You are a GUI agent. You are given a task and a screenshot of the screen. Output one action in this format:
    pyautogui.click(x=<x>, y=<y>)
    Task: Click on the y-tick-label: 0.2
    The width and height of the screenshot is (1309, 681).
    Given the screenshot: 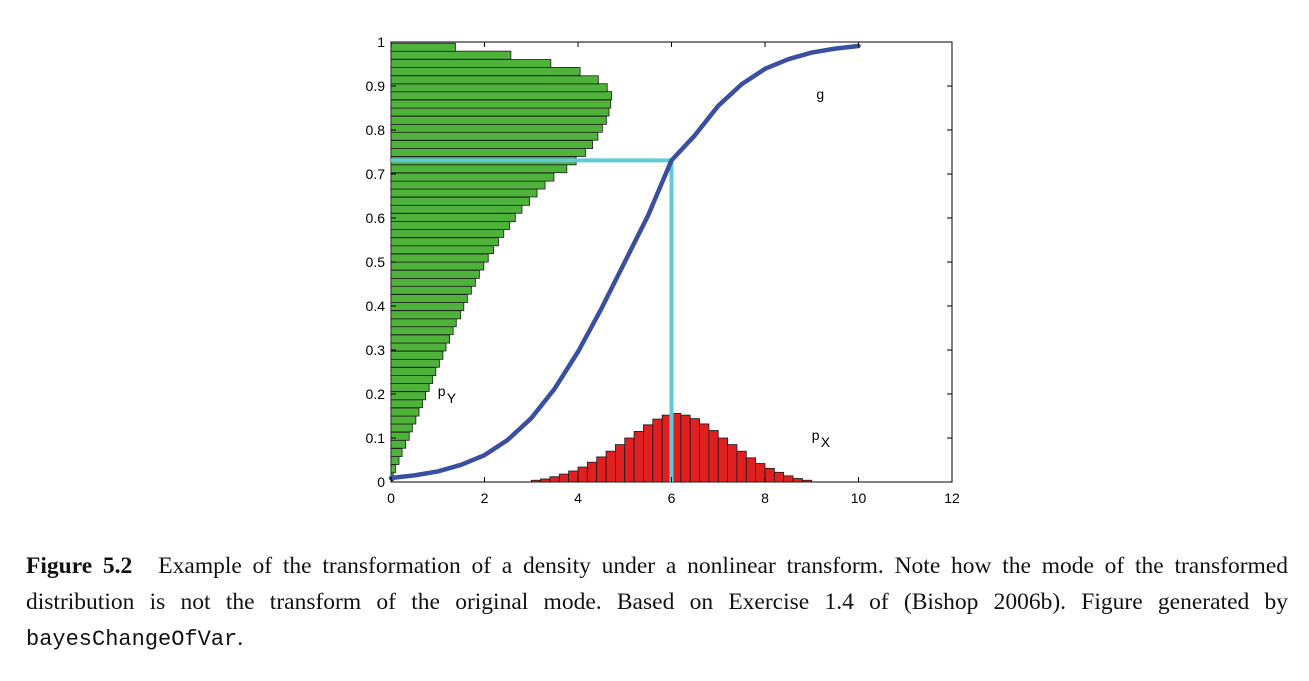 What is the action you would take?
    pyautogui.click(x=376, y=394)
    